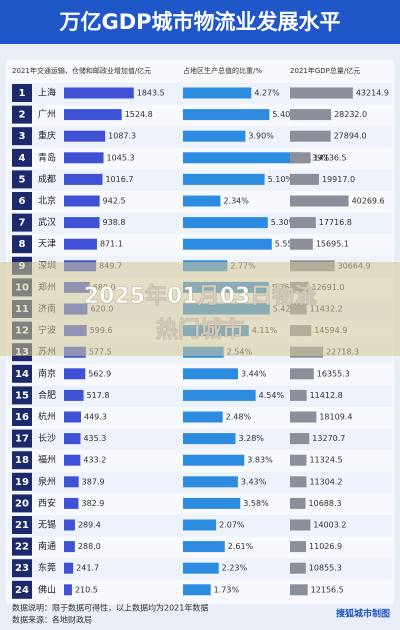 The height and width of the screenshot is (630, 400). I want to click on value-label: 938.8, so click(114, 222).